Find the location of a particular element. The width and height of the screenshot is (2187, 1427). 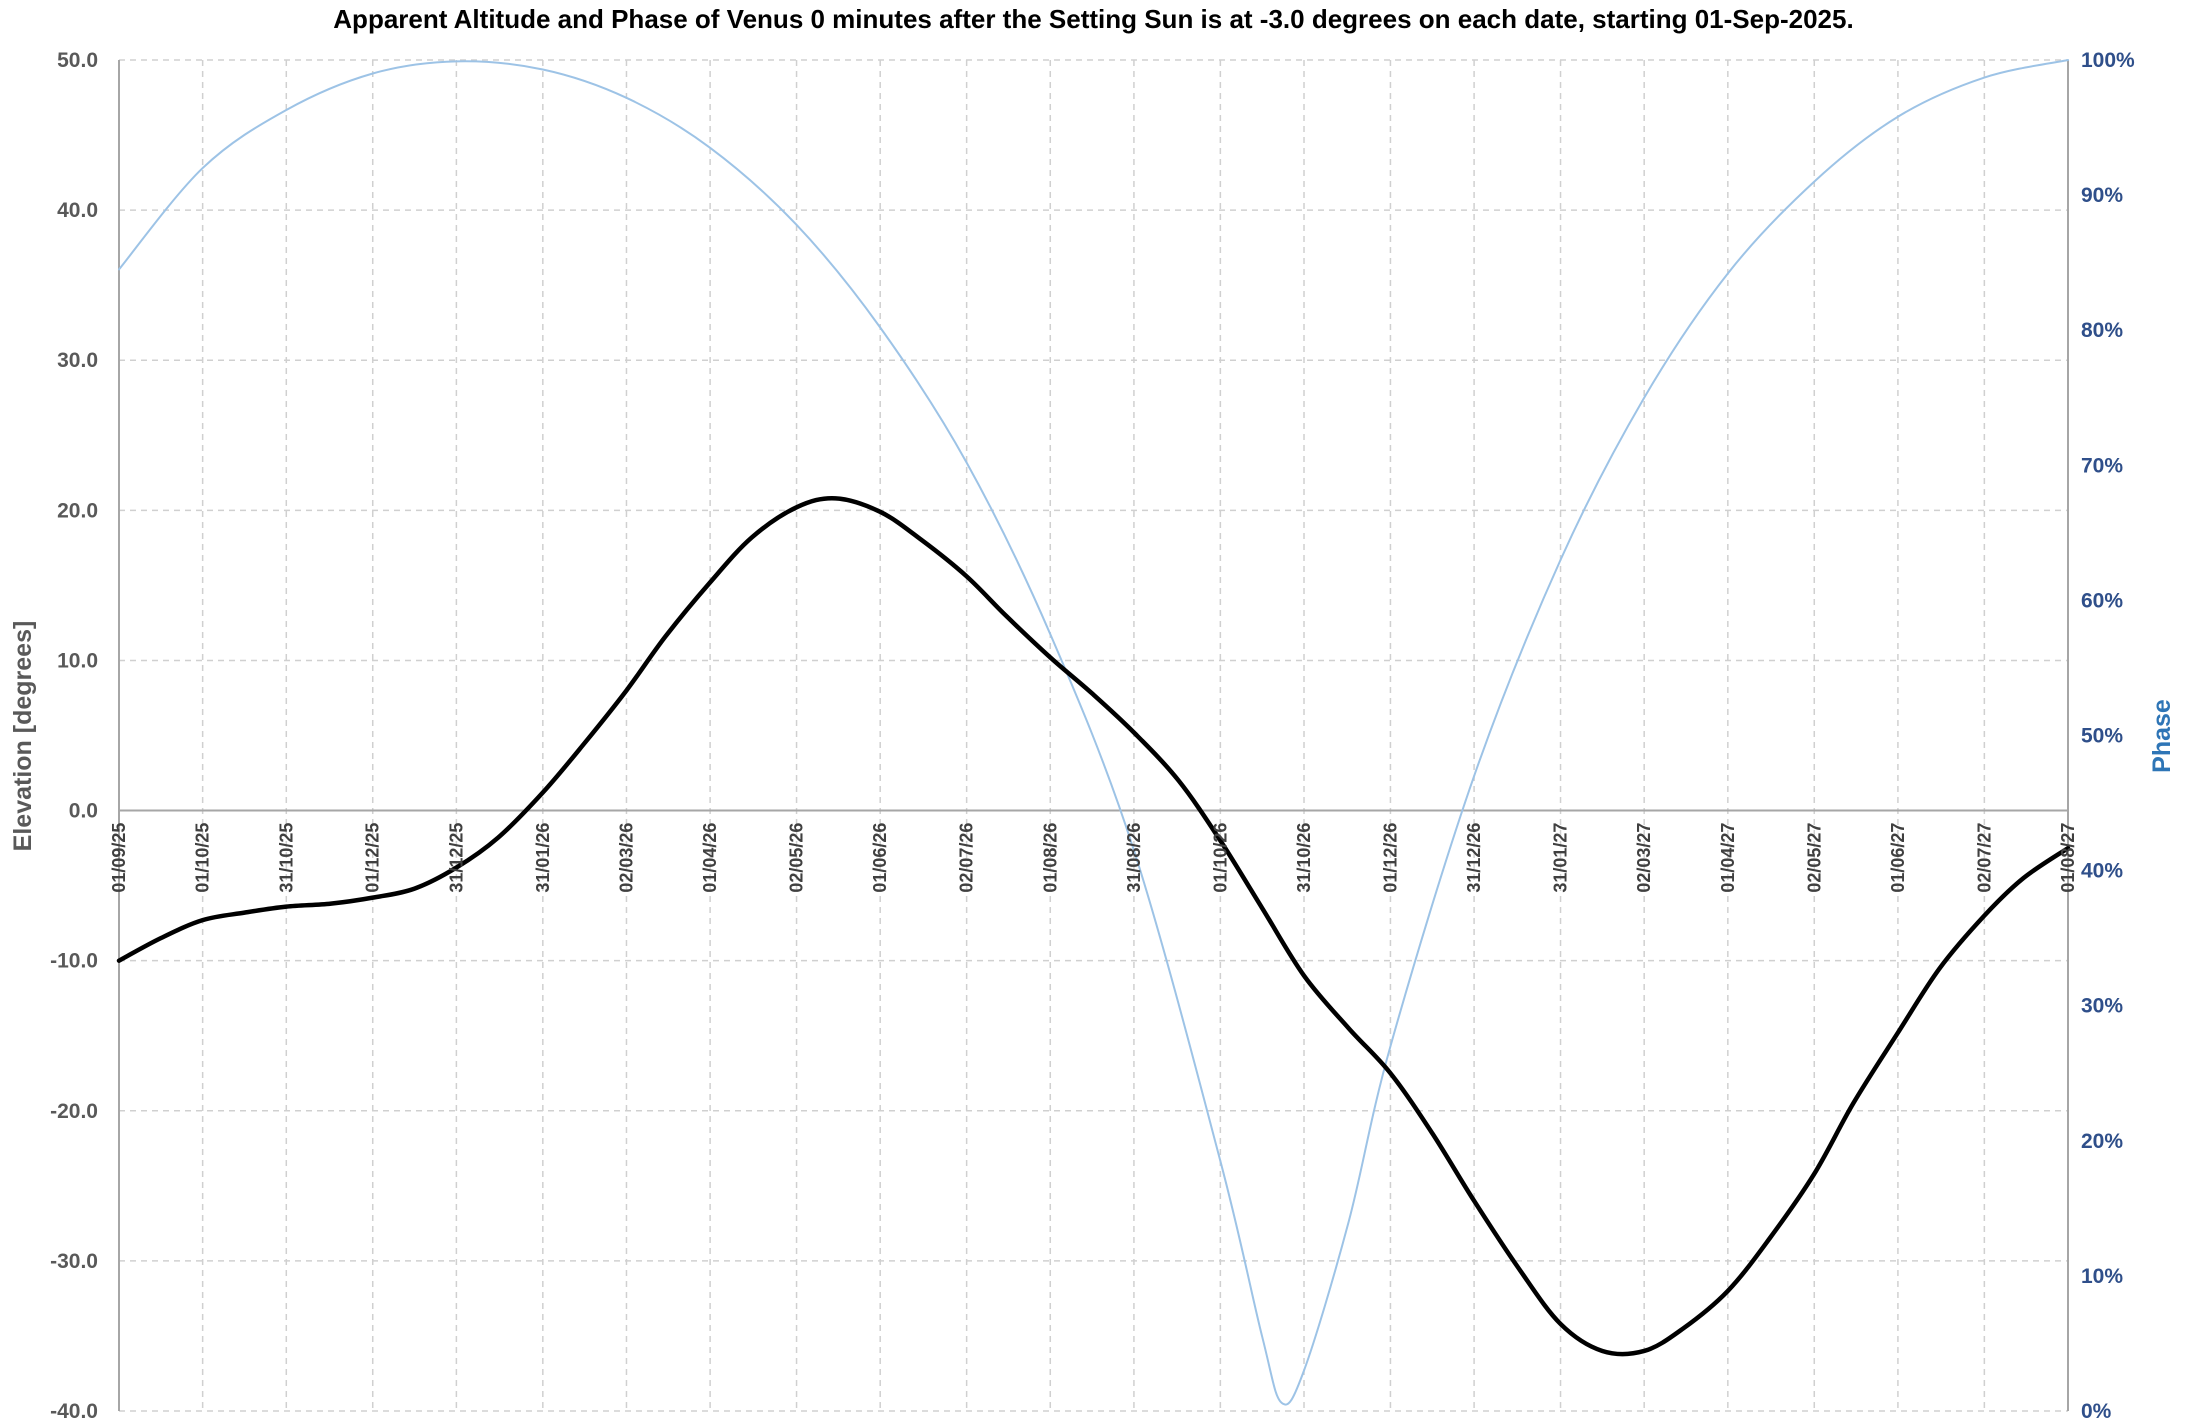

y2-tick-label: 80% is located at coordinates (2102, 330).